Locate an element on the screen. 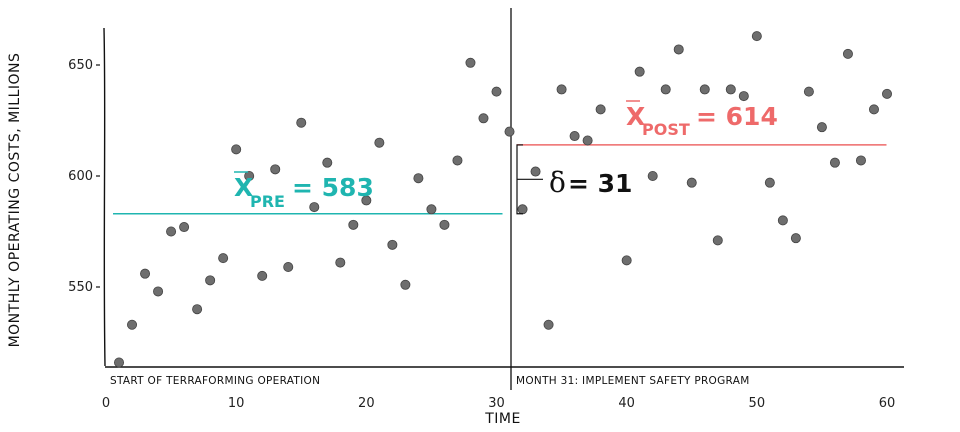 This screenshot has height=432, width=960. delta-value: = 31 is located at coordinates (600, 183).